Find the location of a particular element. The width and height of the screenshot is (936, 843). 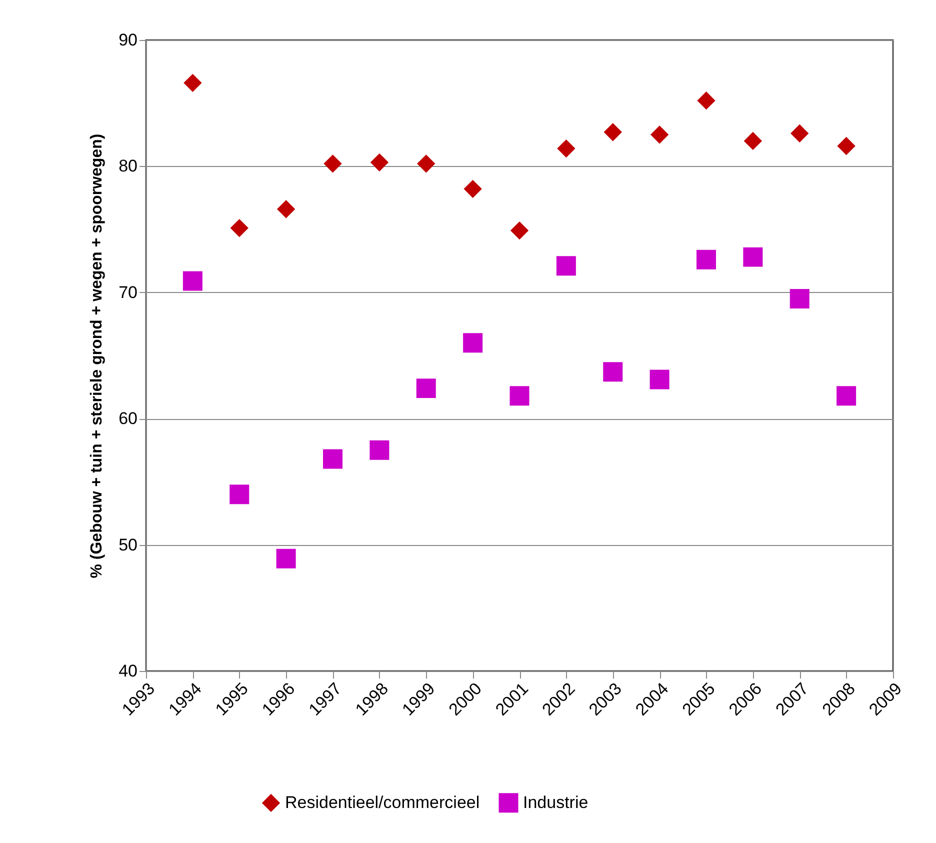

y-tick-label: 80 is located at coordinates (128, 166).